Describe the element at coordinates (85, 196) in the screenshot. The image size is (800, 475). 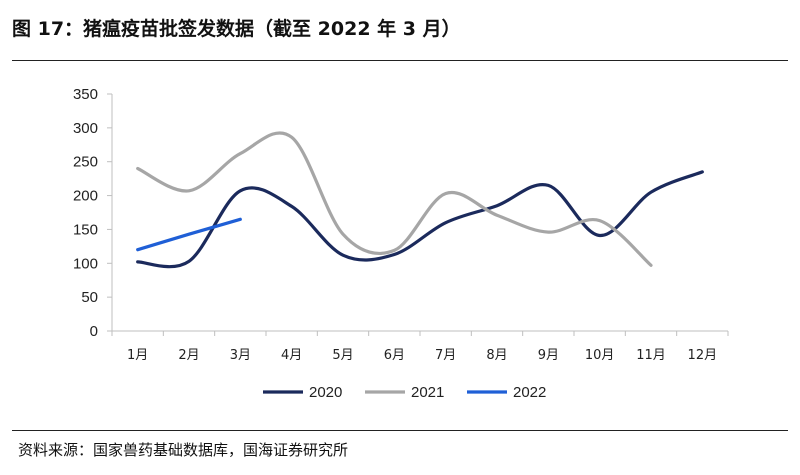
I see `y-tick-label: 200` at that location.